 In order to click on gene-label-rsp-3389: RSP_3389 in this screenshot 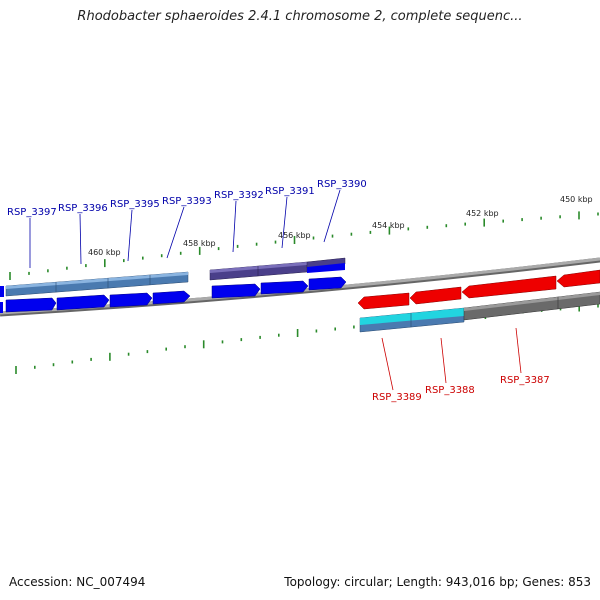, I will do `click(397, 397)`.